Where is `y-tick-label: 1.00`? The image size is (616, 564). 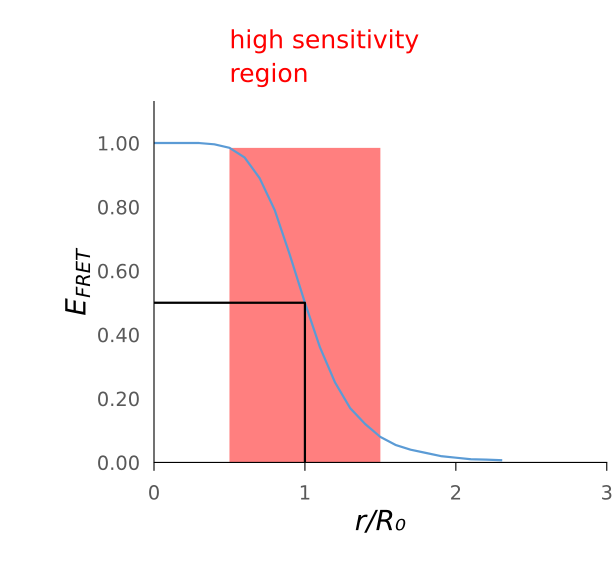
y-tick-label: 1.00 is located at coordinates (118, 143).